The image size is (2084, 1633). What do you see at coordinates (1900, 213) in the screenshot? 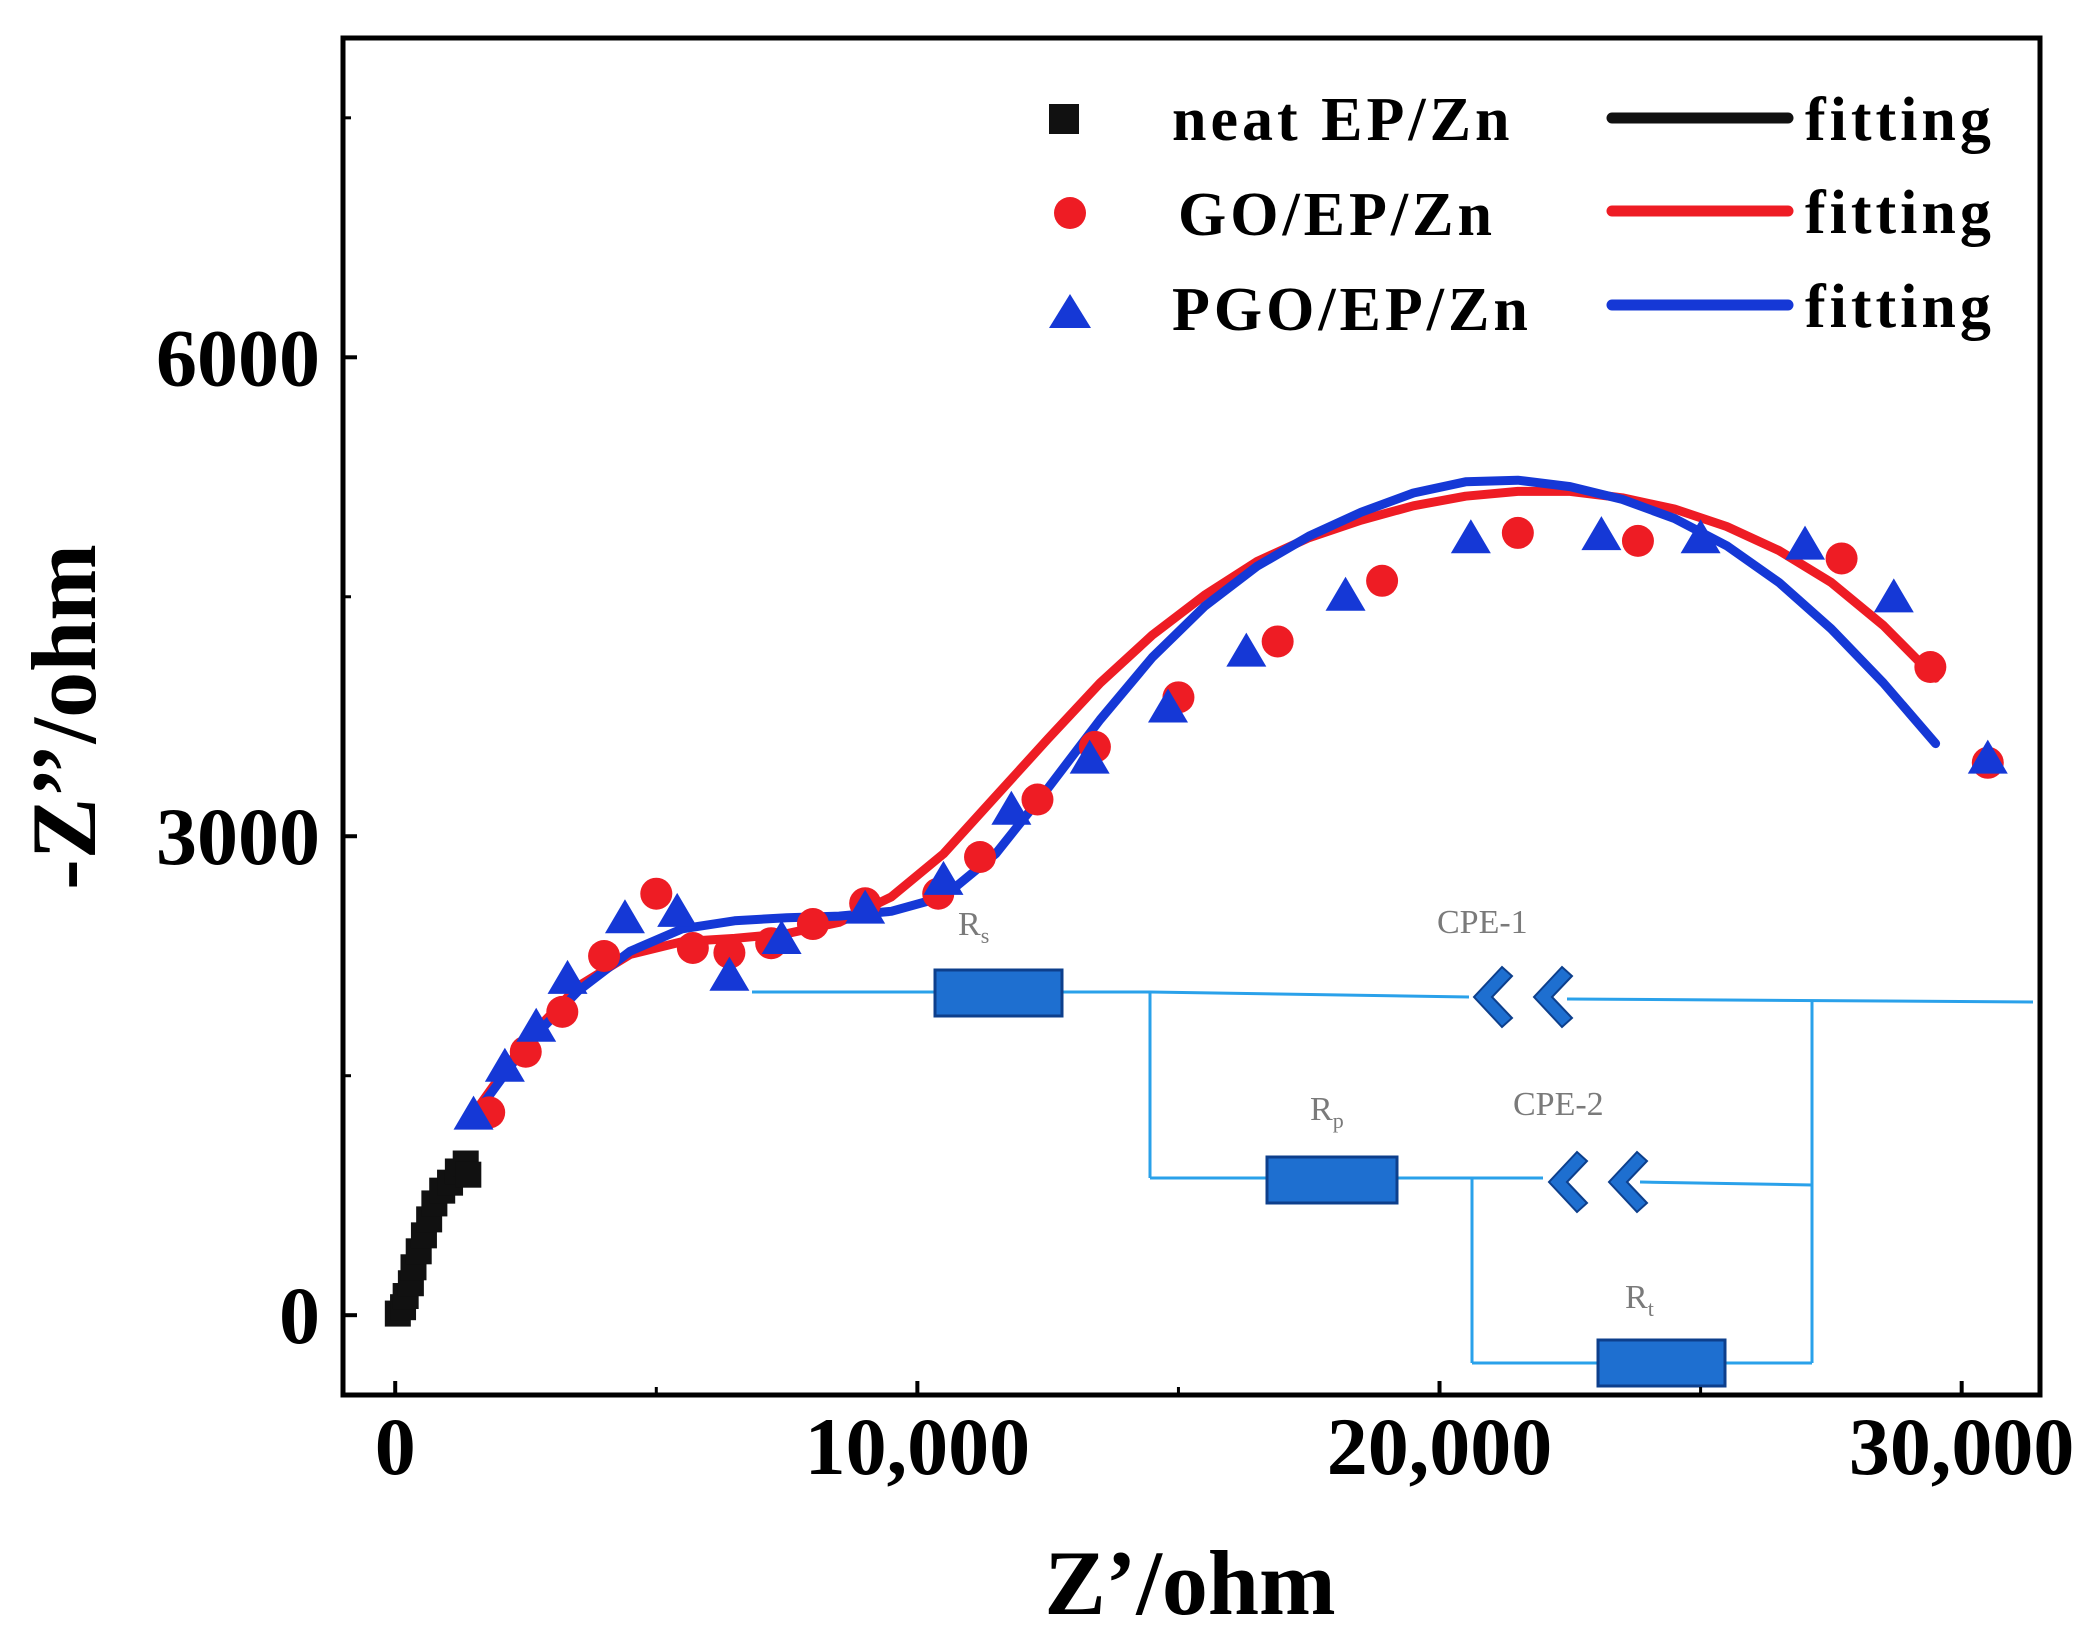
I see `legend-fit-label-go: fitting` at bounding box center [1900, 213].